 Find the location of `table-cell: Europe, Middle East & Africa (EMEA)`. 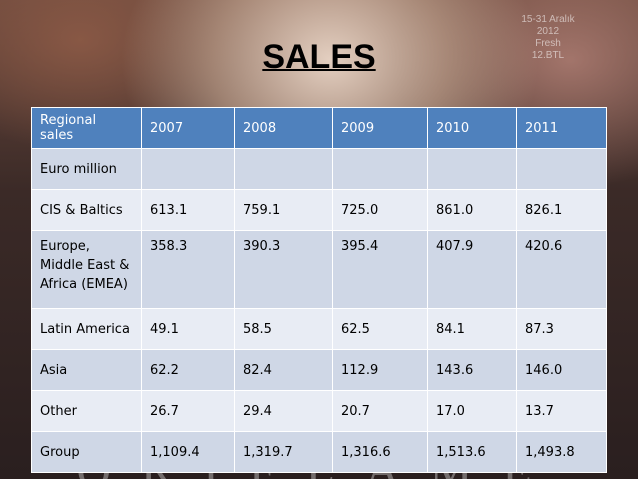

table-cell: Europe, Middle East & Africa (EMEA) is located at coordinates (86, 269).